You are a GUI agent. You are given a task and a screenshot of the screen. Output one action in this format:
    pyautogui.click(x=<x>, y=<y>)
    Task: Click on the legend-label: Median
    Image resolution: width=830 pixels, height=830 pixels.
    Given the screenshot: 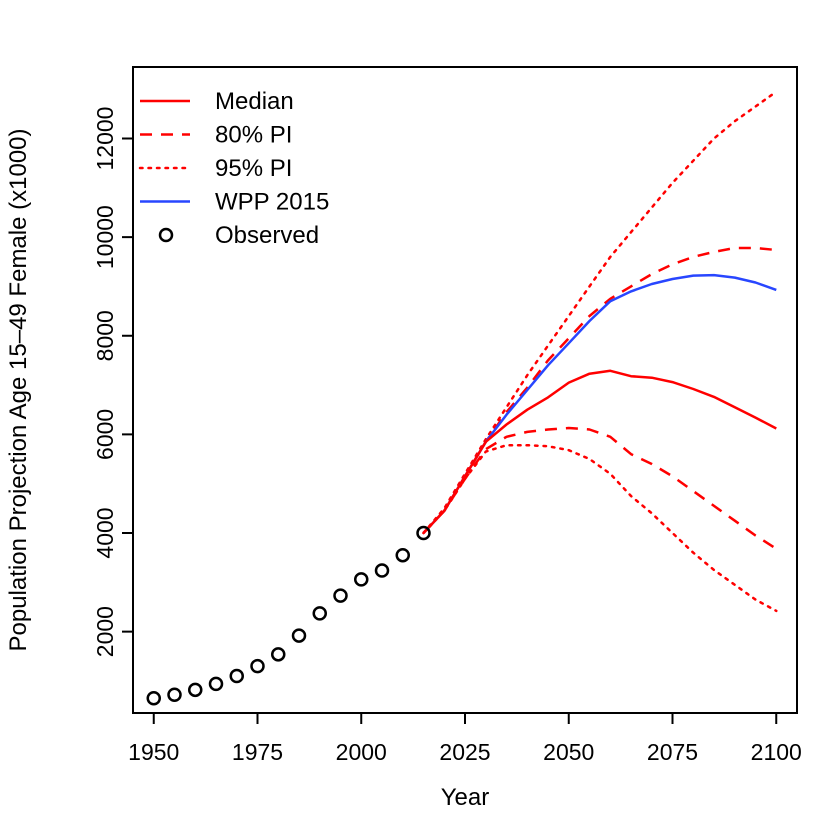 What is the action you would take?
    pyautogui.click(x=254, y=101)
    